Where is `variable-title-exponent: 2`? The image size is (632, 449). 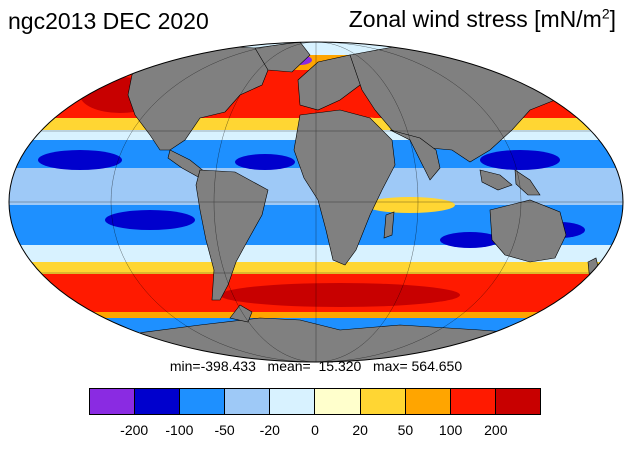
variable-title-exponent: 2 is located at coordinates (605, 13).